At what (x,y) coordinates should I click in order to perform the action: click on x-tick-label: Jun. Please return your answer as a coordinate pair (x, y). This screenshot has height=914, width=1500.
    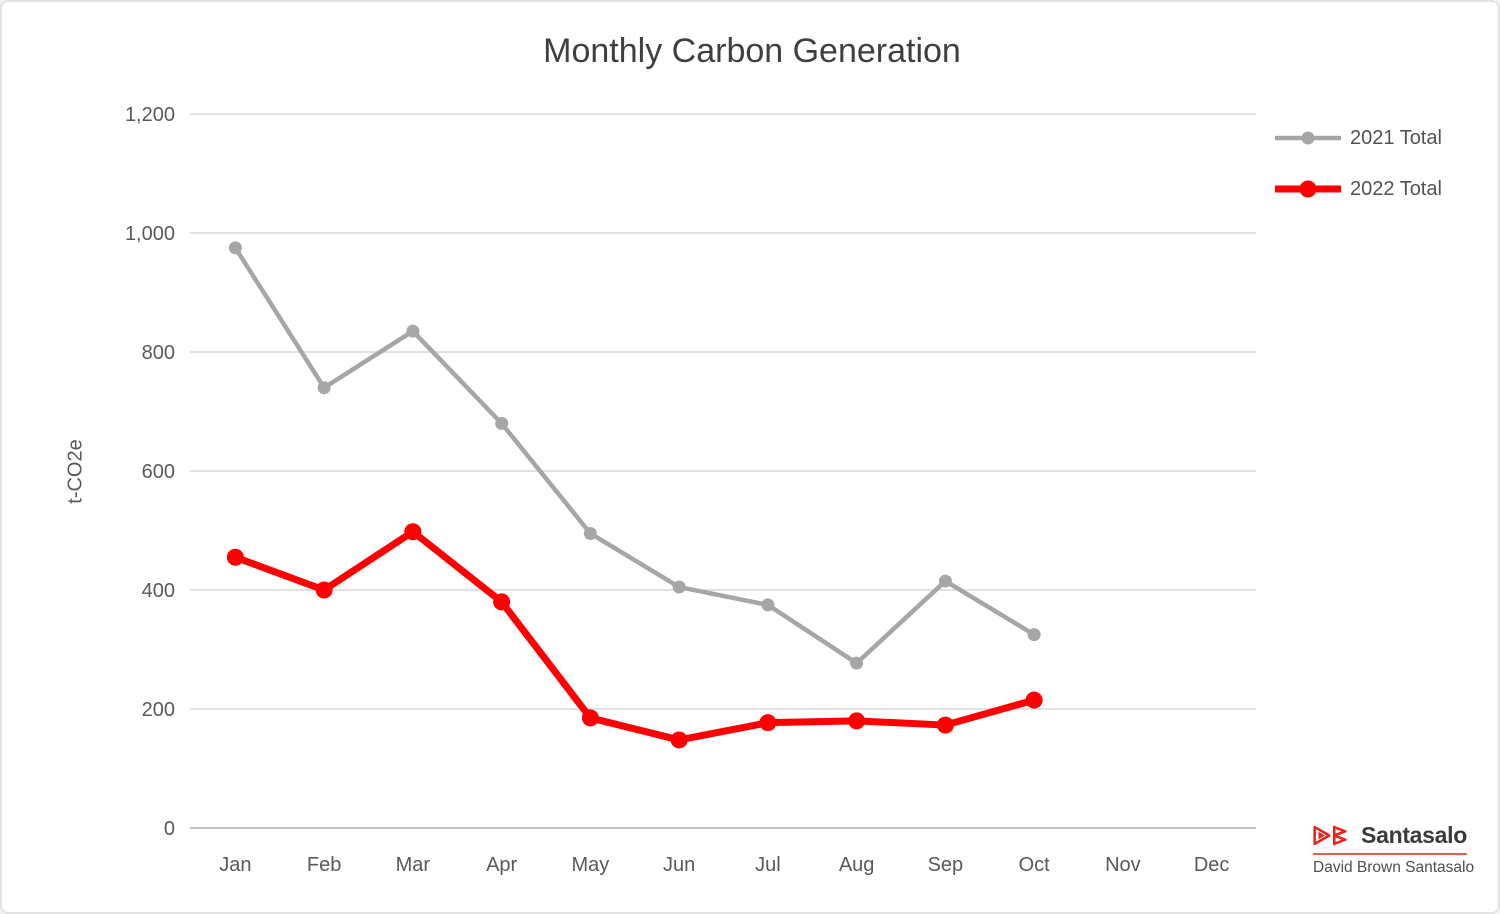
    Looking at the image, I should click on (679, 865).